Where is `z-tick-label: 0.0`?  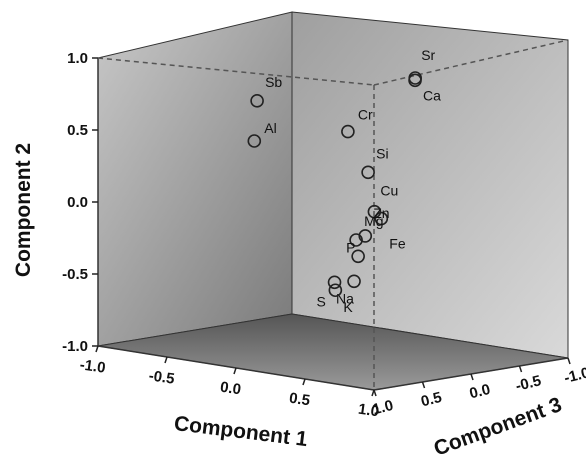
z-tick-label: 0.0 is located at coordinates (480, 392).